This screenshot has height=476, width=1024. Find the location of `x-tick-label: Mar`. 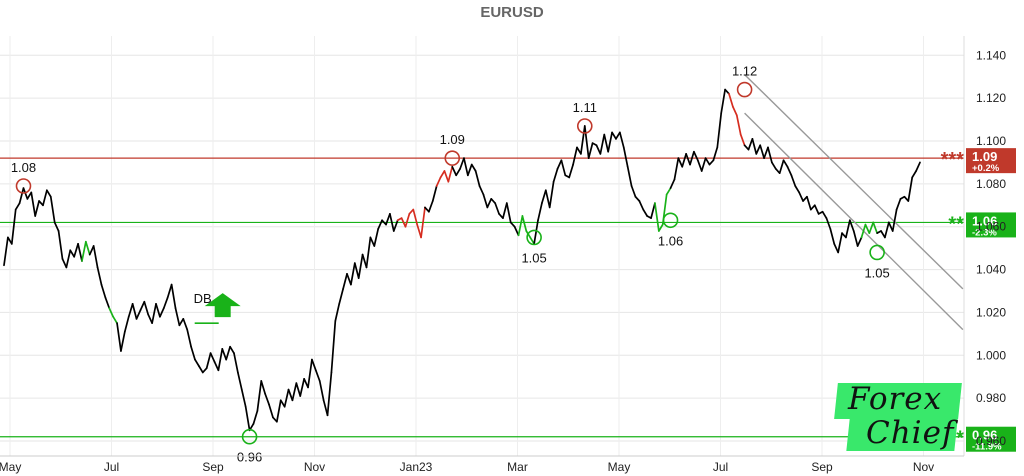

x-tick-label: Mar is located at coordinates (517, 467).